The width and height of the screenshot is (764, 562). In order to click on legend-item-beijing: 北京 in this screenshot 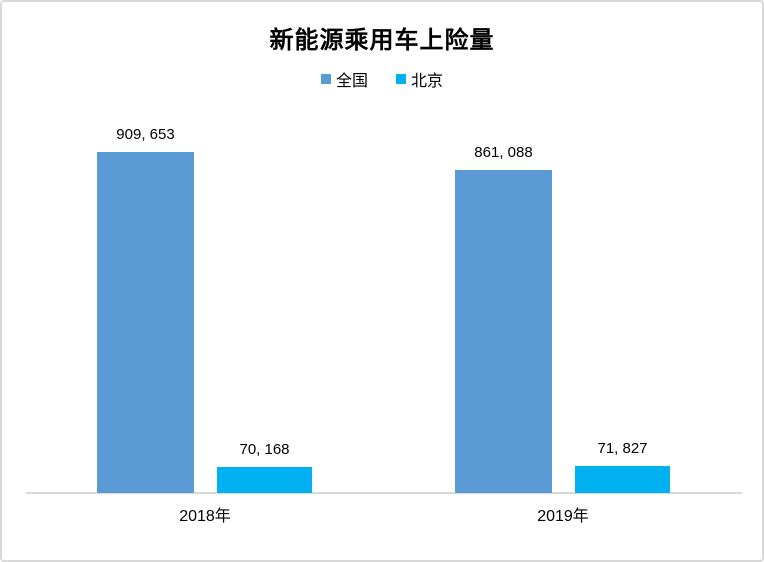, I will do `click(419, 79)`.